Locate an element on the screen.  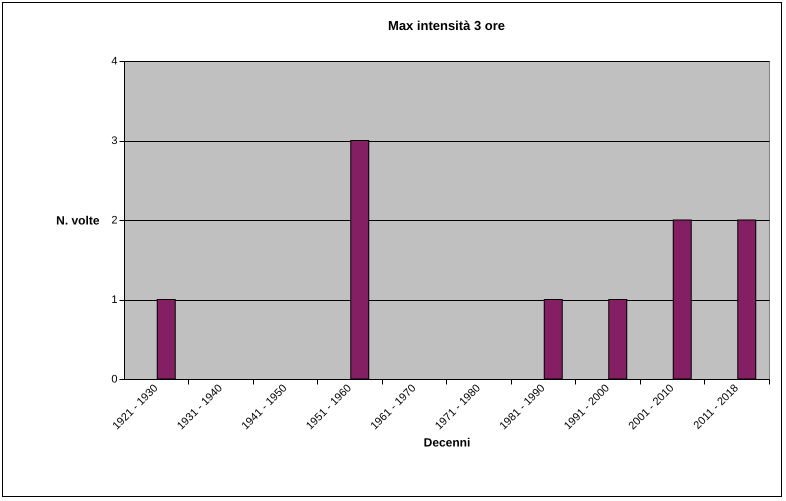
y-tick-label: 4 is located at coordinates (114, 62).